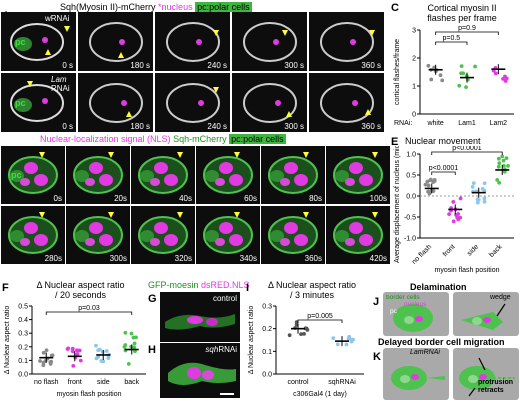 This screenshot has width=520, height=403. I want to click on dRow2-frame-1: 280s, so click(33, 235).